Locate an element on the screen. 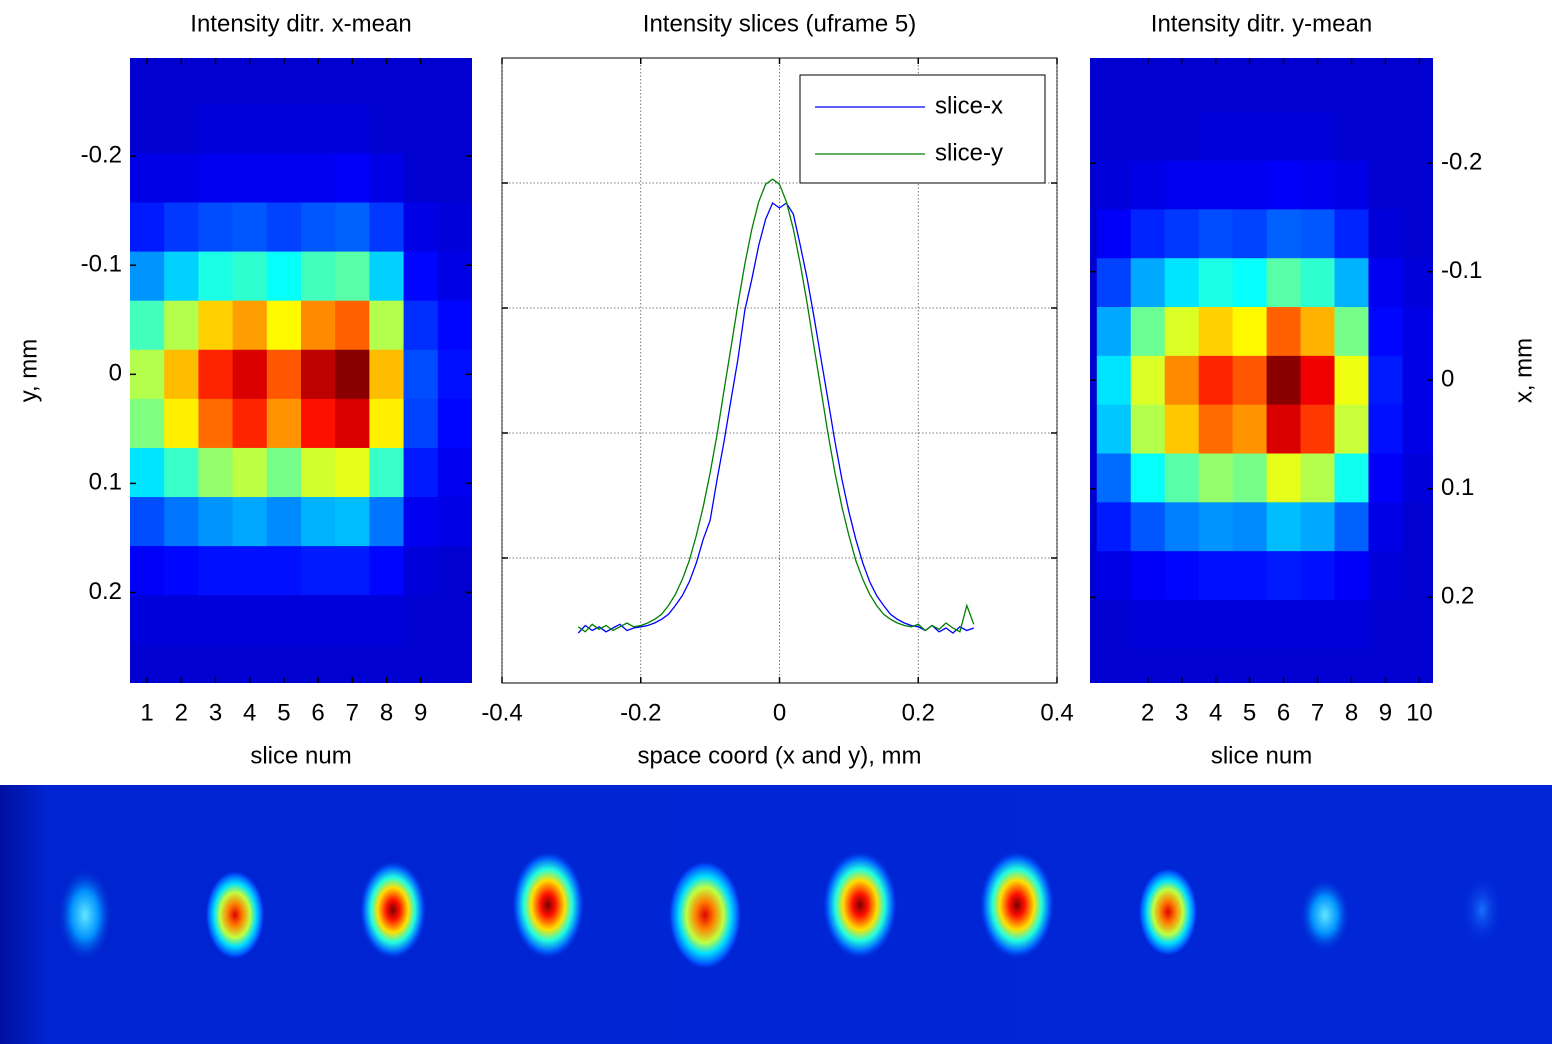  chart-title: Intensity slices (uframe 5) is located at coordinates (779, 23).